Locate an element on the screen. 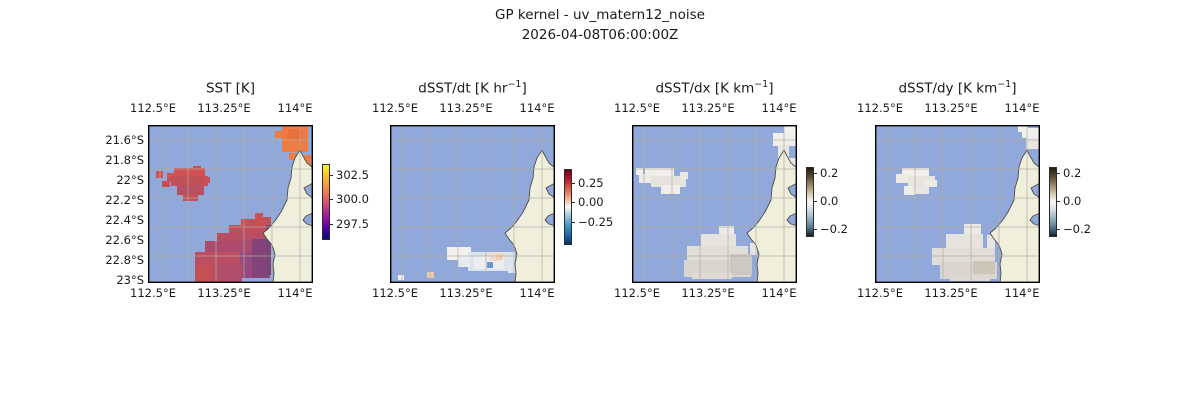 The height and width of the screenshot is (400, 1200). y-tick-label: 22.6°S is located at coordinates (124, 240).